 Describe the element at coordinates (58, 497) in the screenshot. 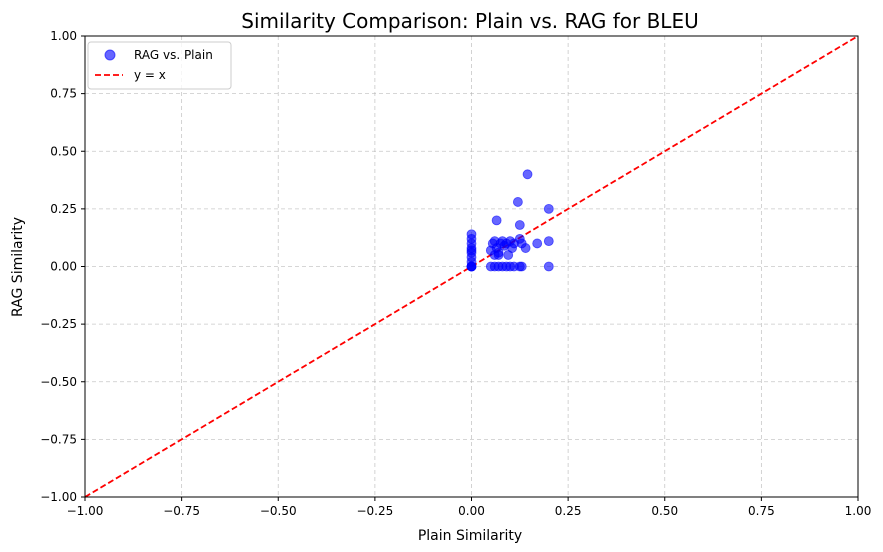

I see `y-tick-label: −1.00` at that location.